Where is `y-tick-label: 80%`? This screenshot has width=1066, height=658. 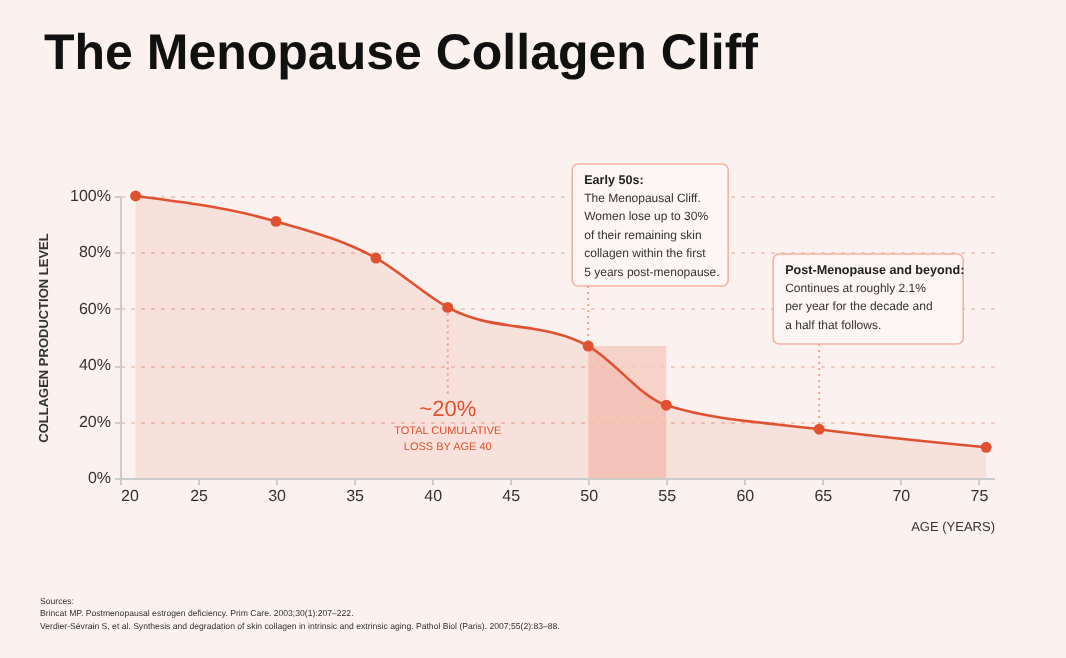 y-tick-label: 80% is located at coordinates (94, 252).